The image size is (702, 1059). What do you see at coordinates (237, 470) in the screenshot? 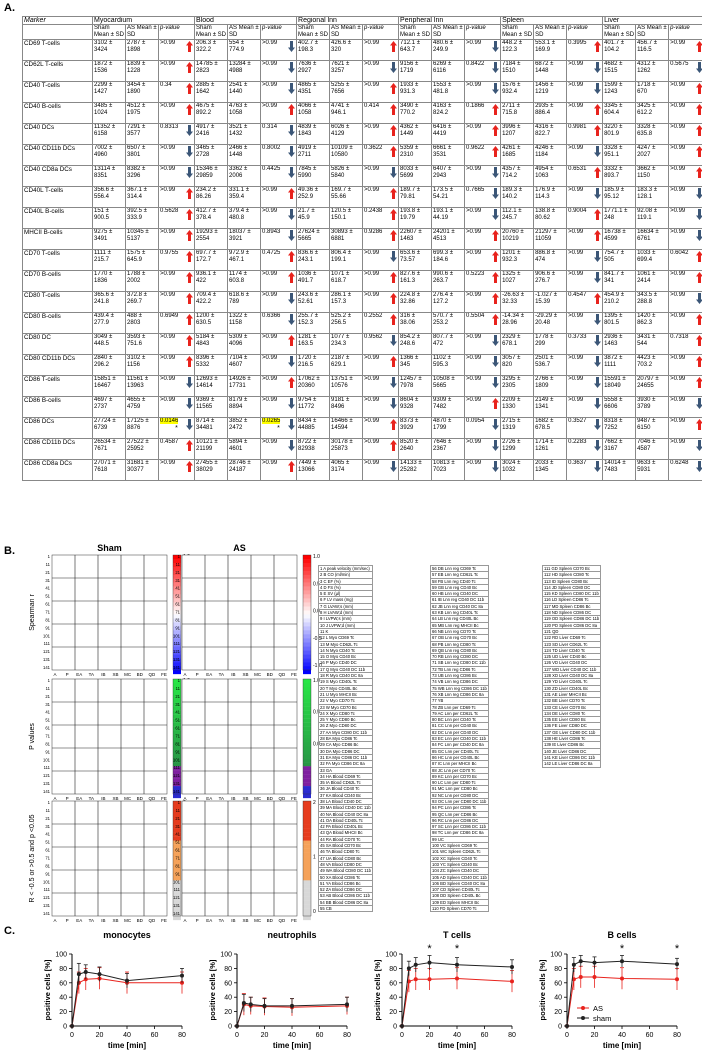
I see `sd-value: 24187` at bounding box center [237, 470].